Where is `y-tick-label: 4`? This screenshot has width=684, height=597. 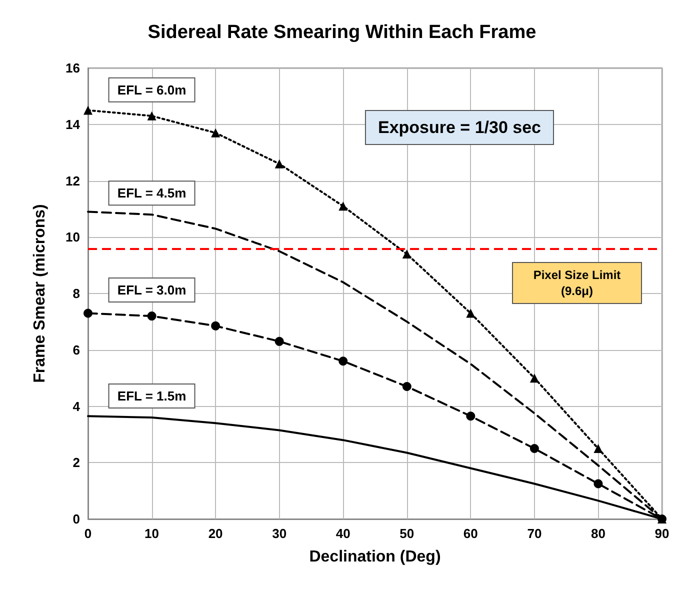 y-tick-label: 4 is located at coordinates (76, 406).